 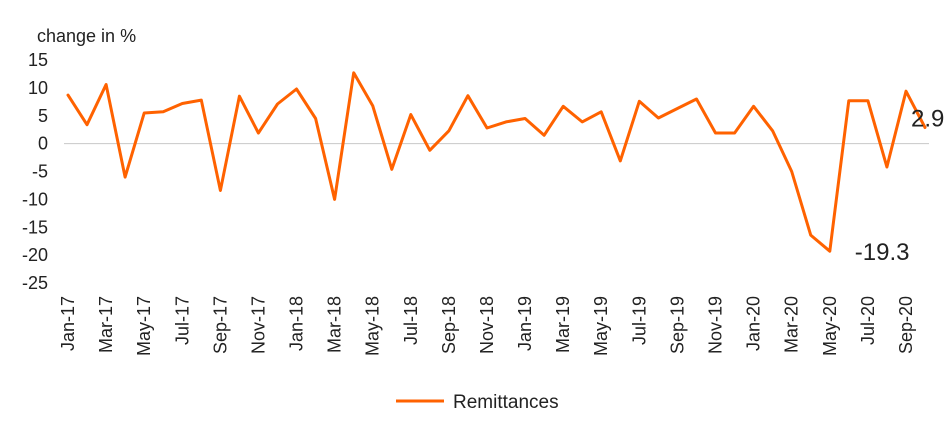 What do you see at coordinates (35, 199) in the screenshot?
I see `y-tick-label: -10` at bounding box center [35, 199].